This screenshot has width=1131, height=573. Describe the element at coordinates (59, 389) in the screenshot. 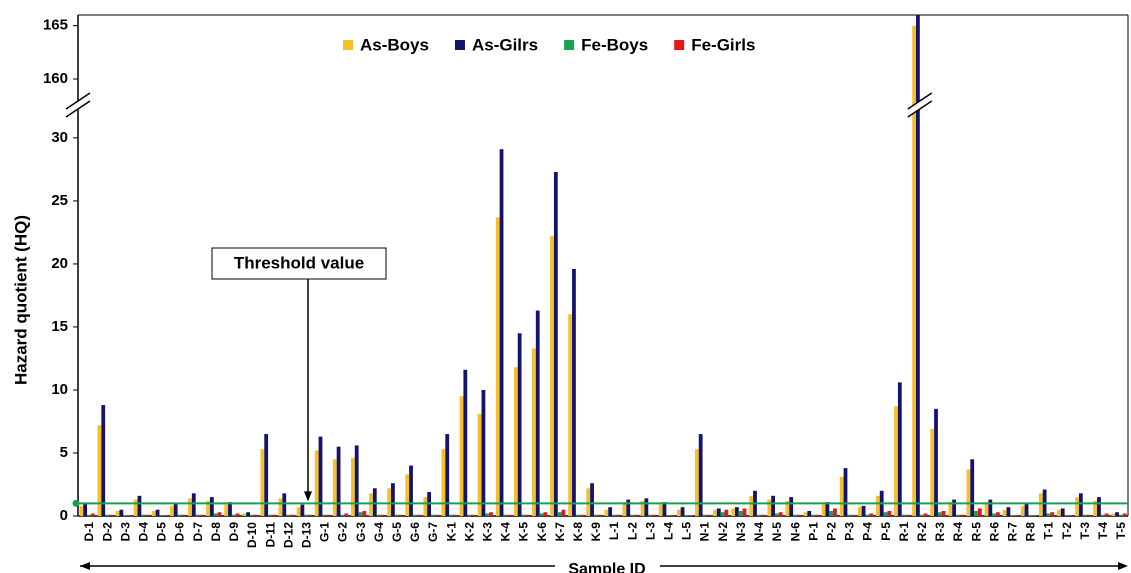

I see `y-tick-label: 10` at that location.